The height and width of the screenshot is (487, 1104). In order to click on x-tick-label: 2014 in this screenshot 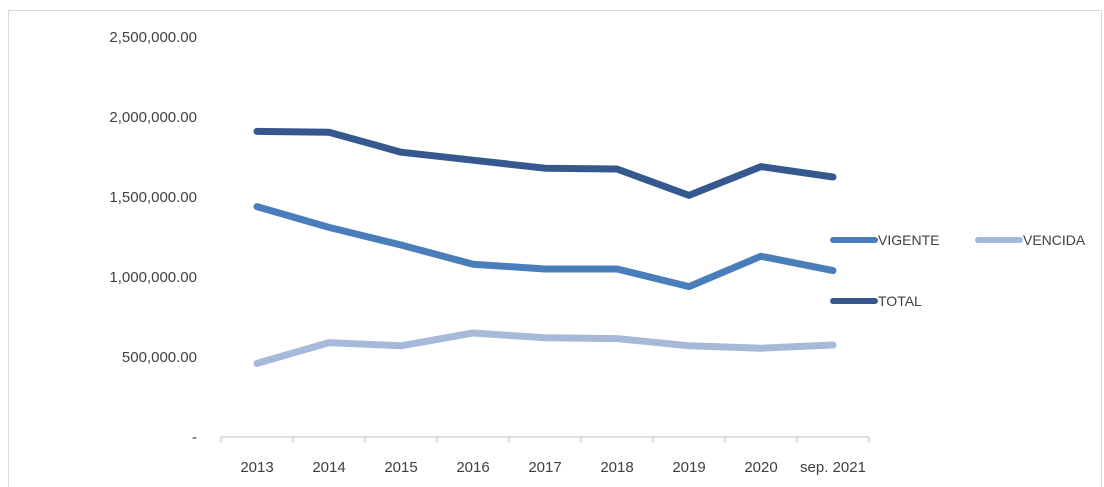, I will do `click(328, 467)`.